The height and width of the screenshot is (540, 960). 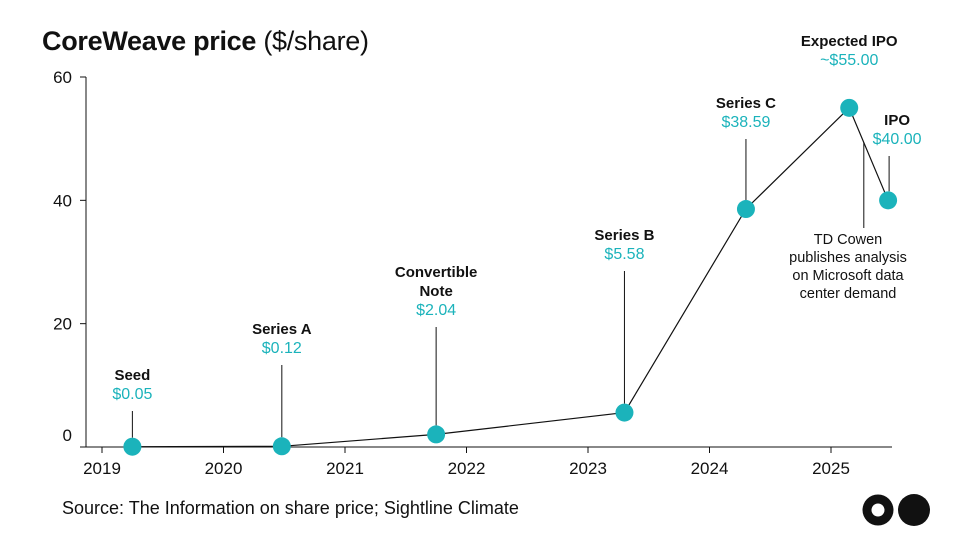 What do you see at coordinates (746, 103) in the screenshot?
I see `data-label-name: Series C` at bounding box center [746, 103].